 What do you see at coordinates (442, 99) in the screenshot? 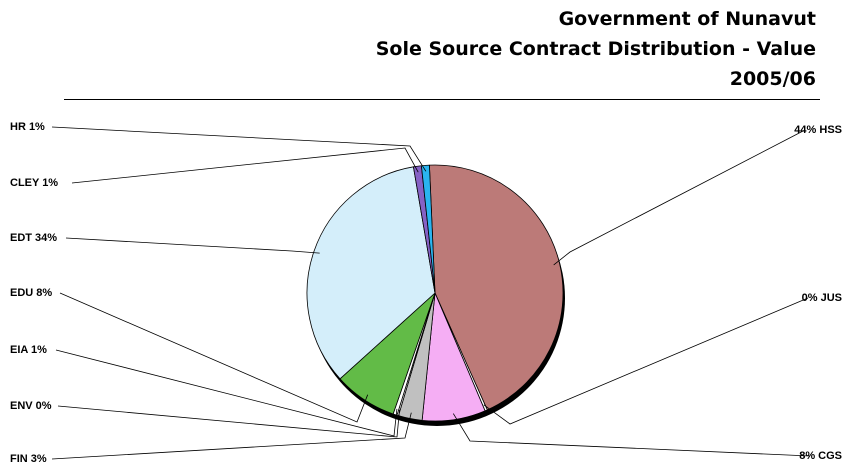
I see `title-divider` at bounding box center [442, 99].